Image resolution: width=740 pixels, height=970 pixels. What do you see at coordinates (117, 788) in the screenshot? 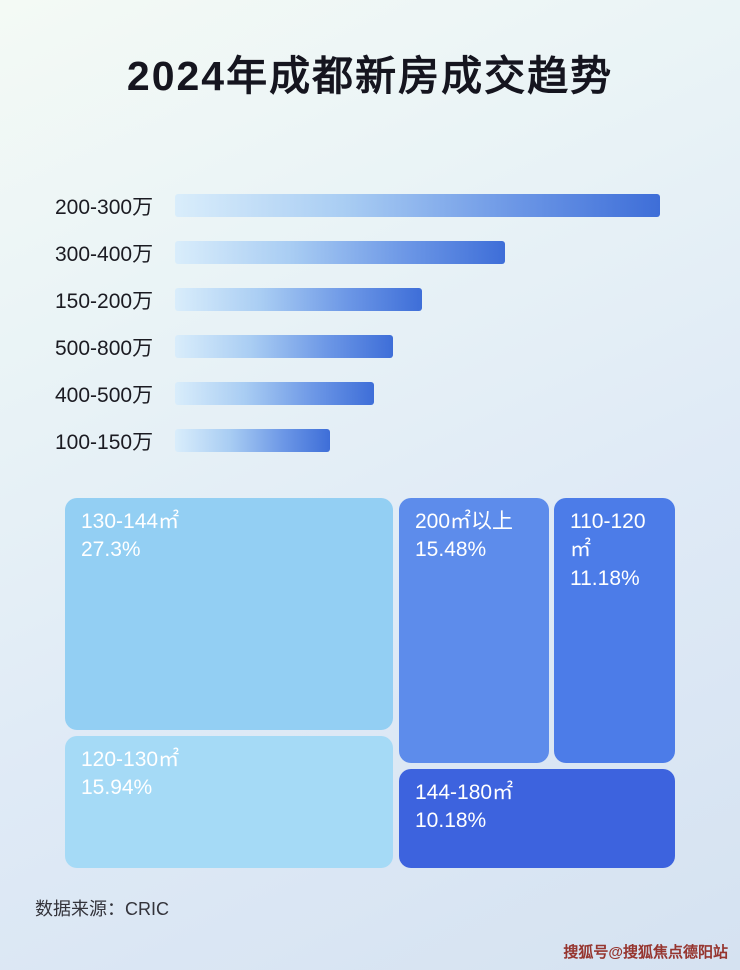
I see `treemap-value: 15.94%` at bounding box center [117, 788].